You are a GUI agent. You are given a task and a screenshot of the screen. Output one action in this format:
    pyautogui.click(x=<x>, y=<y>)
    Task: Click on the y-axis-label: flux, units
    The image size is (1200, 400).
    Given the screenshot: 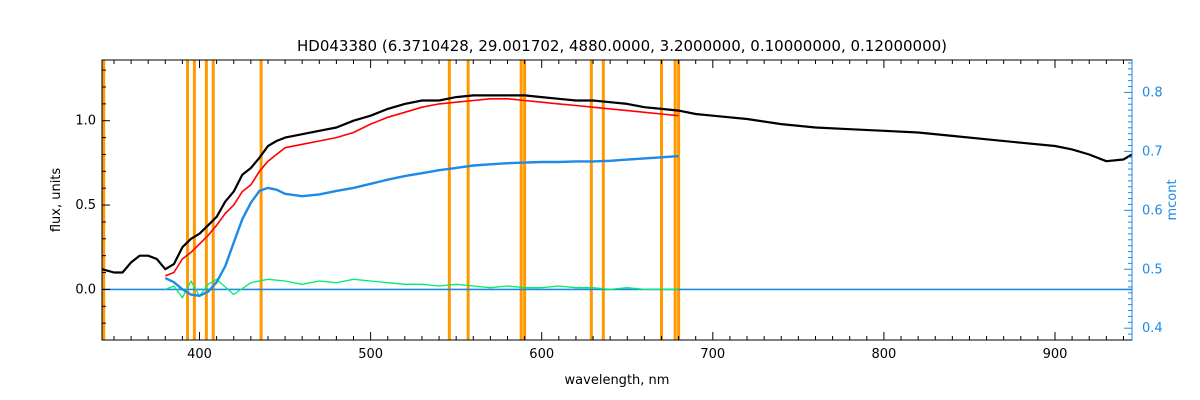 What is the action you would take?
    pyautogui.click(x=56, y=200)
    